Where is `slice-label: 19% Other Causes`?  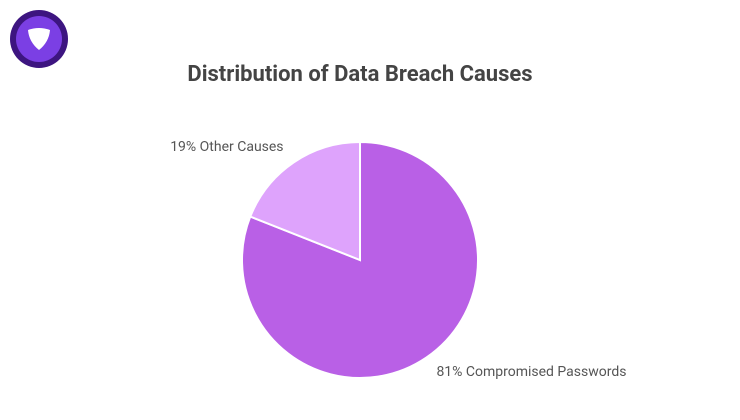 slice-label: 19% Other Causes is located at coordinates (226, 147).